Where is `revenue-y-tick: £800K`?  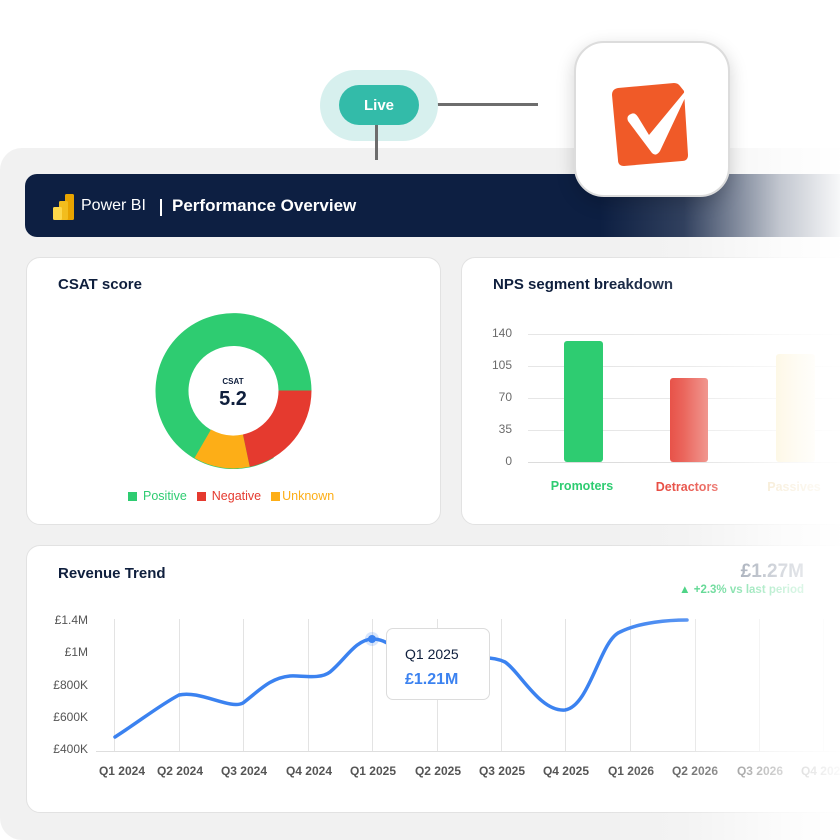 revenue-y-tick: £800K is located at coordinates (70, 685).